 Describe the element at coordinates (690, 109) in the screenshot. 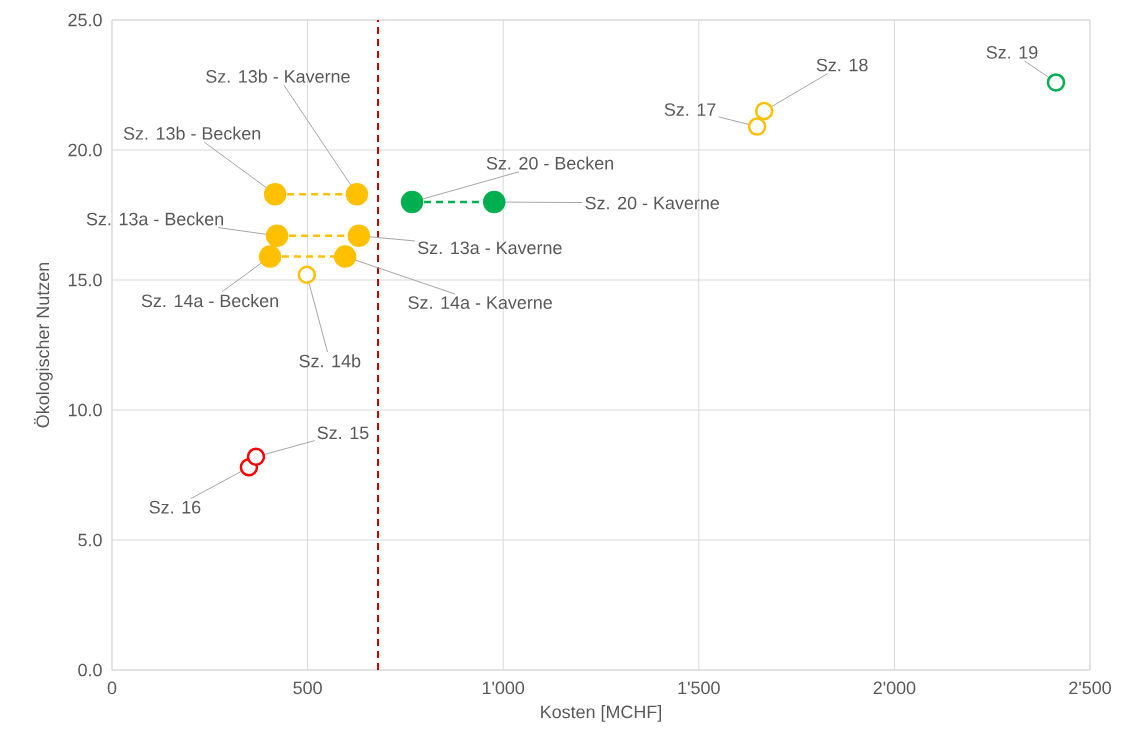

I see `annotation: Sz. 17` at that location.